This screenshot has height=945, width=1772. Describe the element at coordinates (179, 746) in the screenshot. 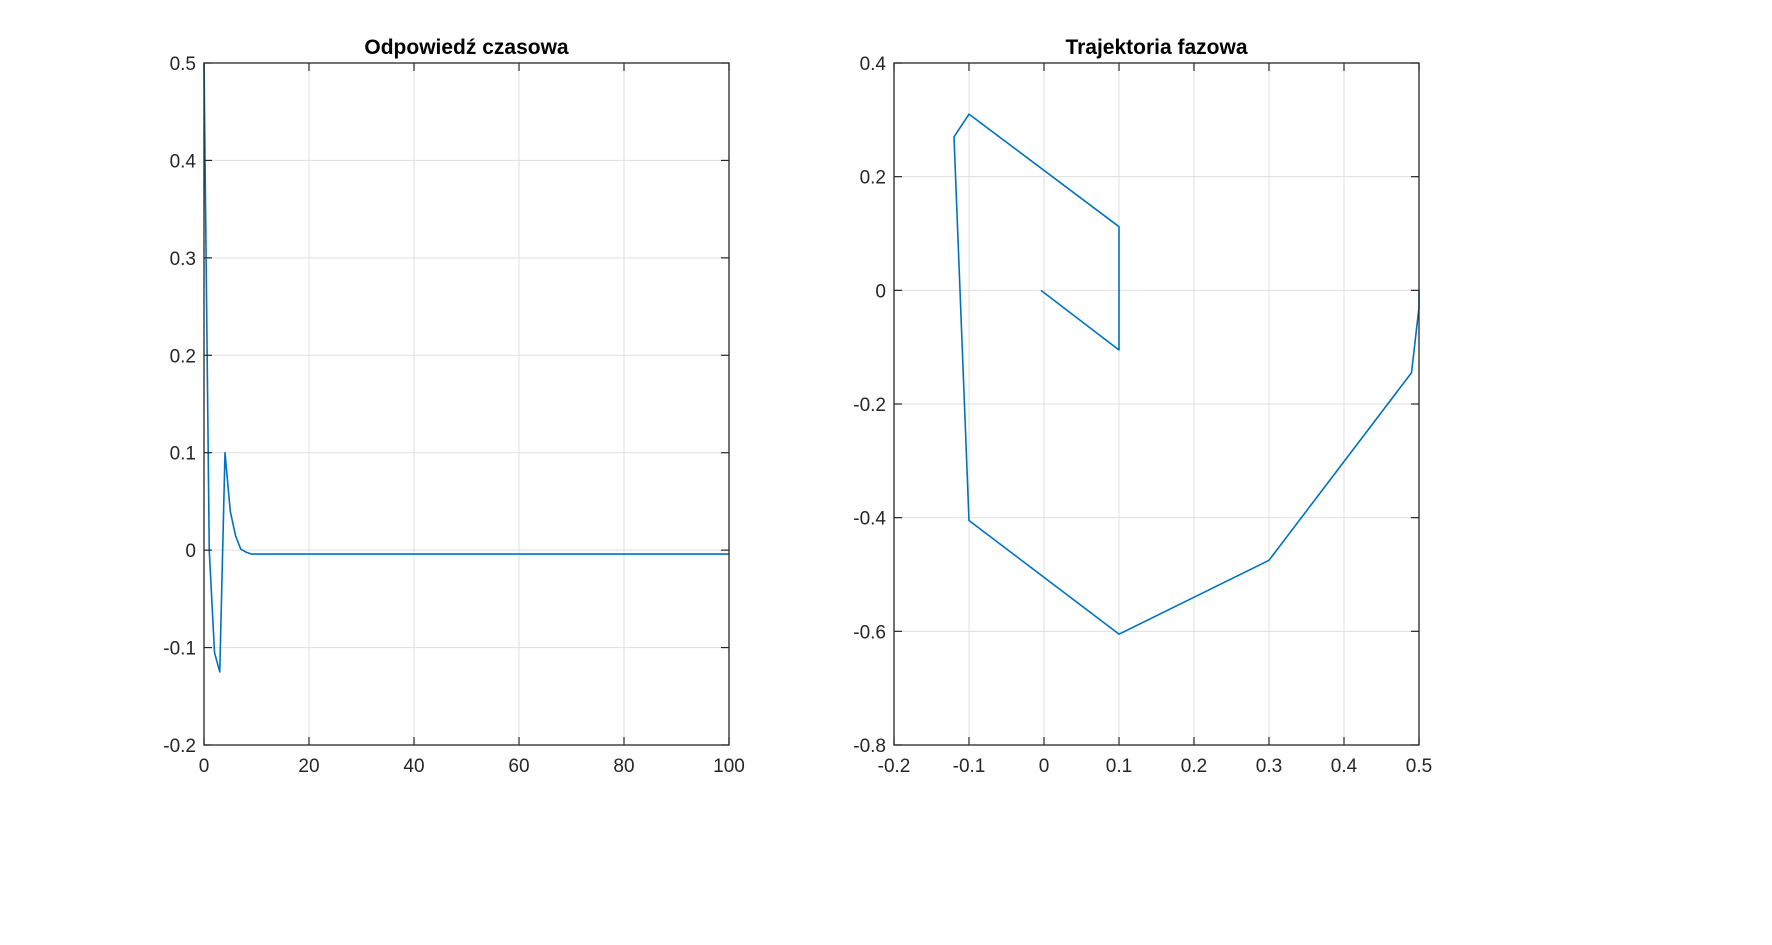

I see `time-response-y-tick-label: -0.2` at that location.